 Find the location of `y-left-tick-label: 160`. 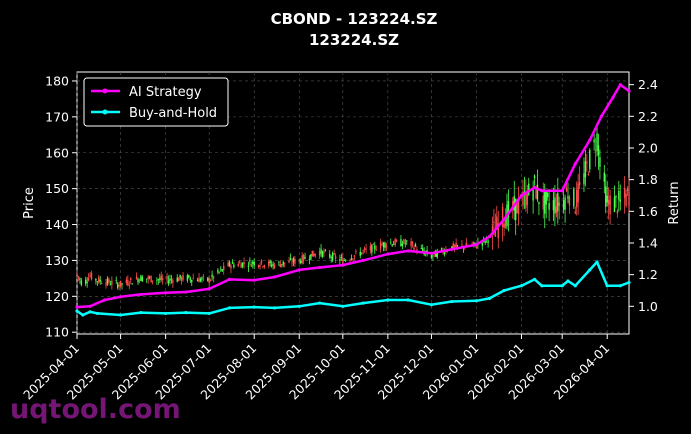

y-left-tick-label: 160 is located at coordinates (57, 152).